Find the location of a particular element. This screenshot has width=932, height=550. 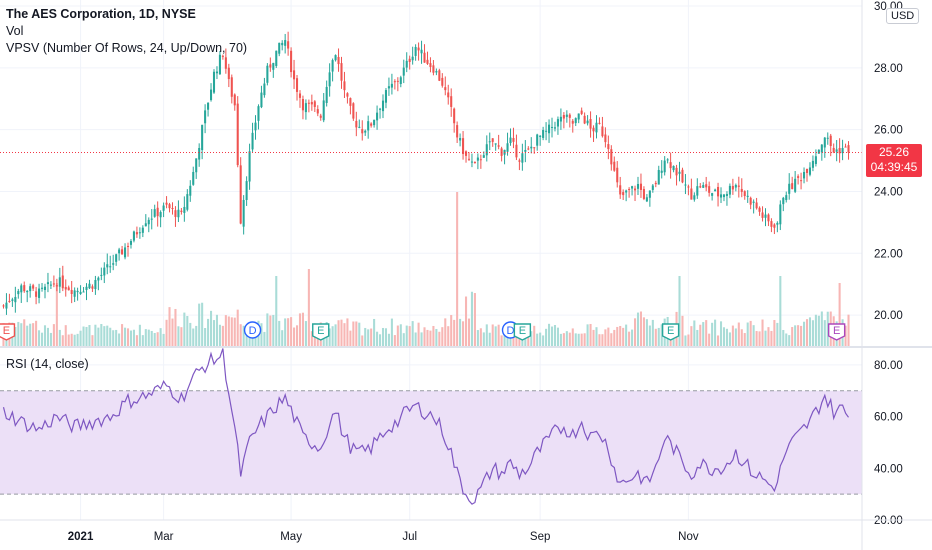

time-tick-label: Jul is located at coordinates (409, 537).